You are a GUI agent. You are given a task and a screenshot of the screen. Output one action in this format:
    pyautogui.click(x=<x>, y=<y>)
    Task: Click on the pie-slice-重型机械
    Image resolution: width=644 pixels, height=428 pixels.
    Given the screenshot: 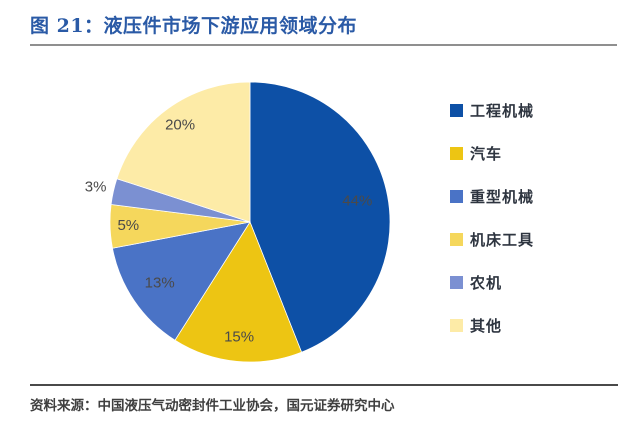 What is the action you would take?
    pyautogui.click(x=181, y=281)
    